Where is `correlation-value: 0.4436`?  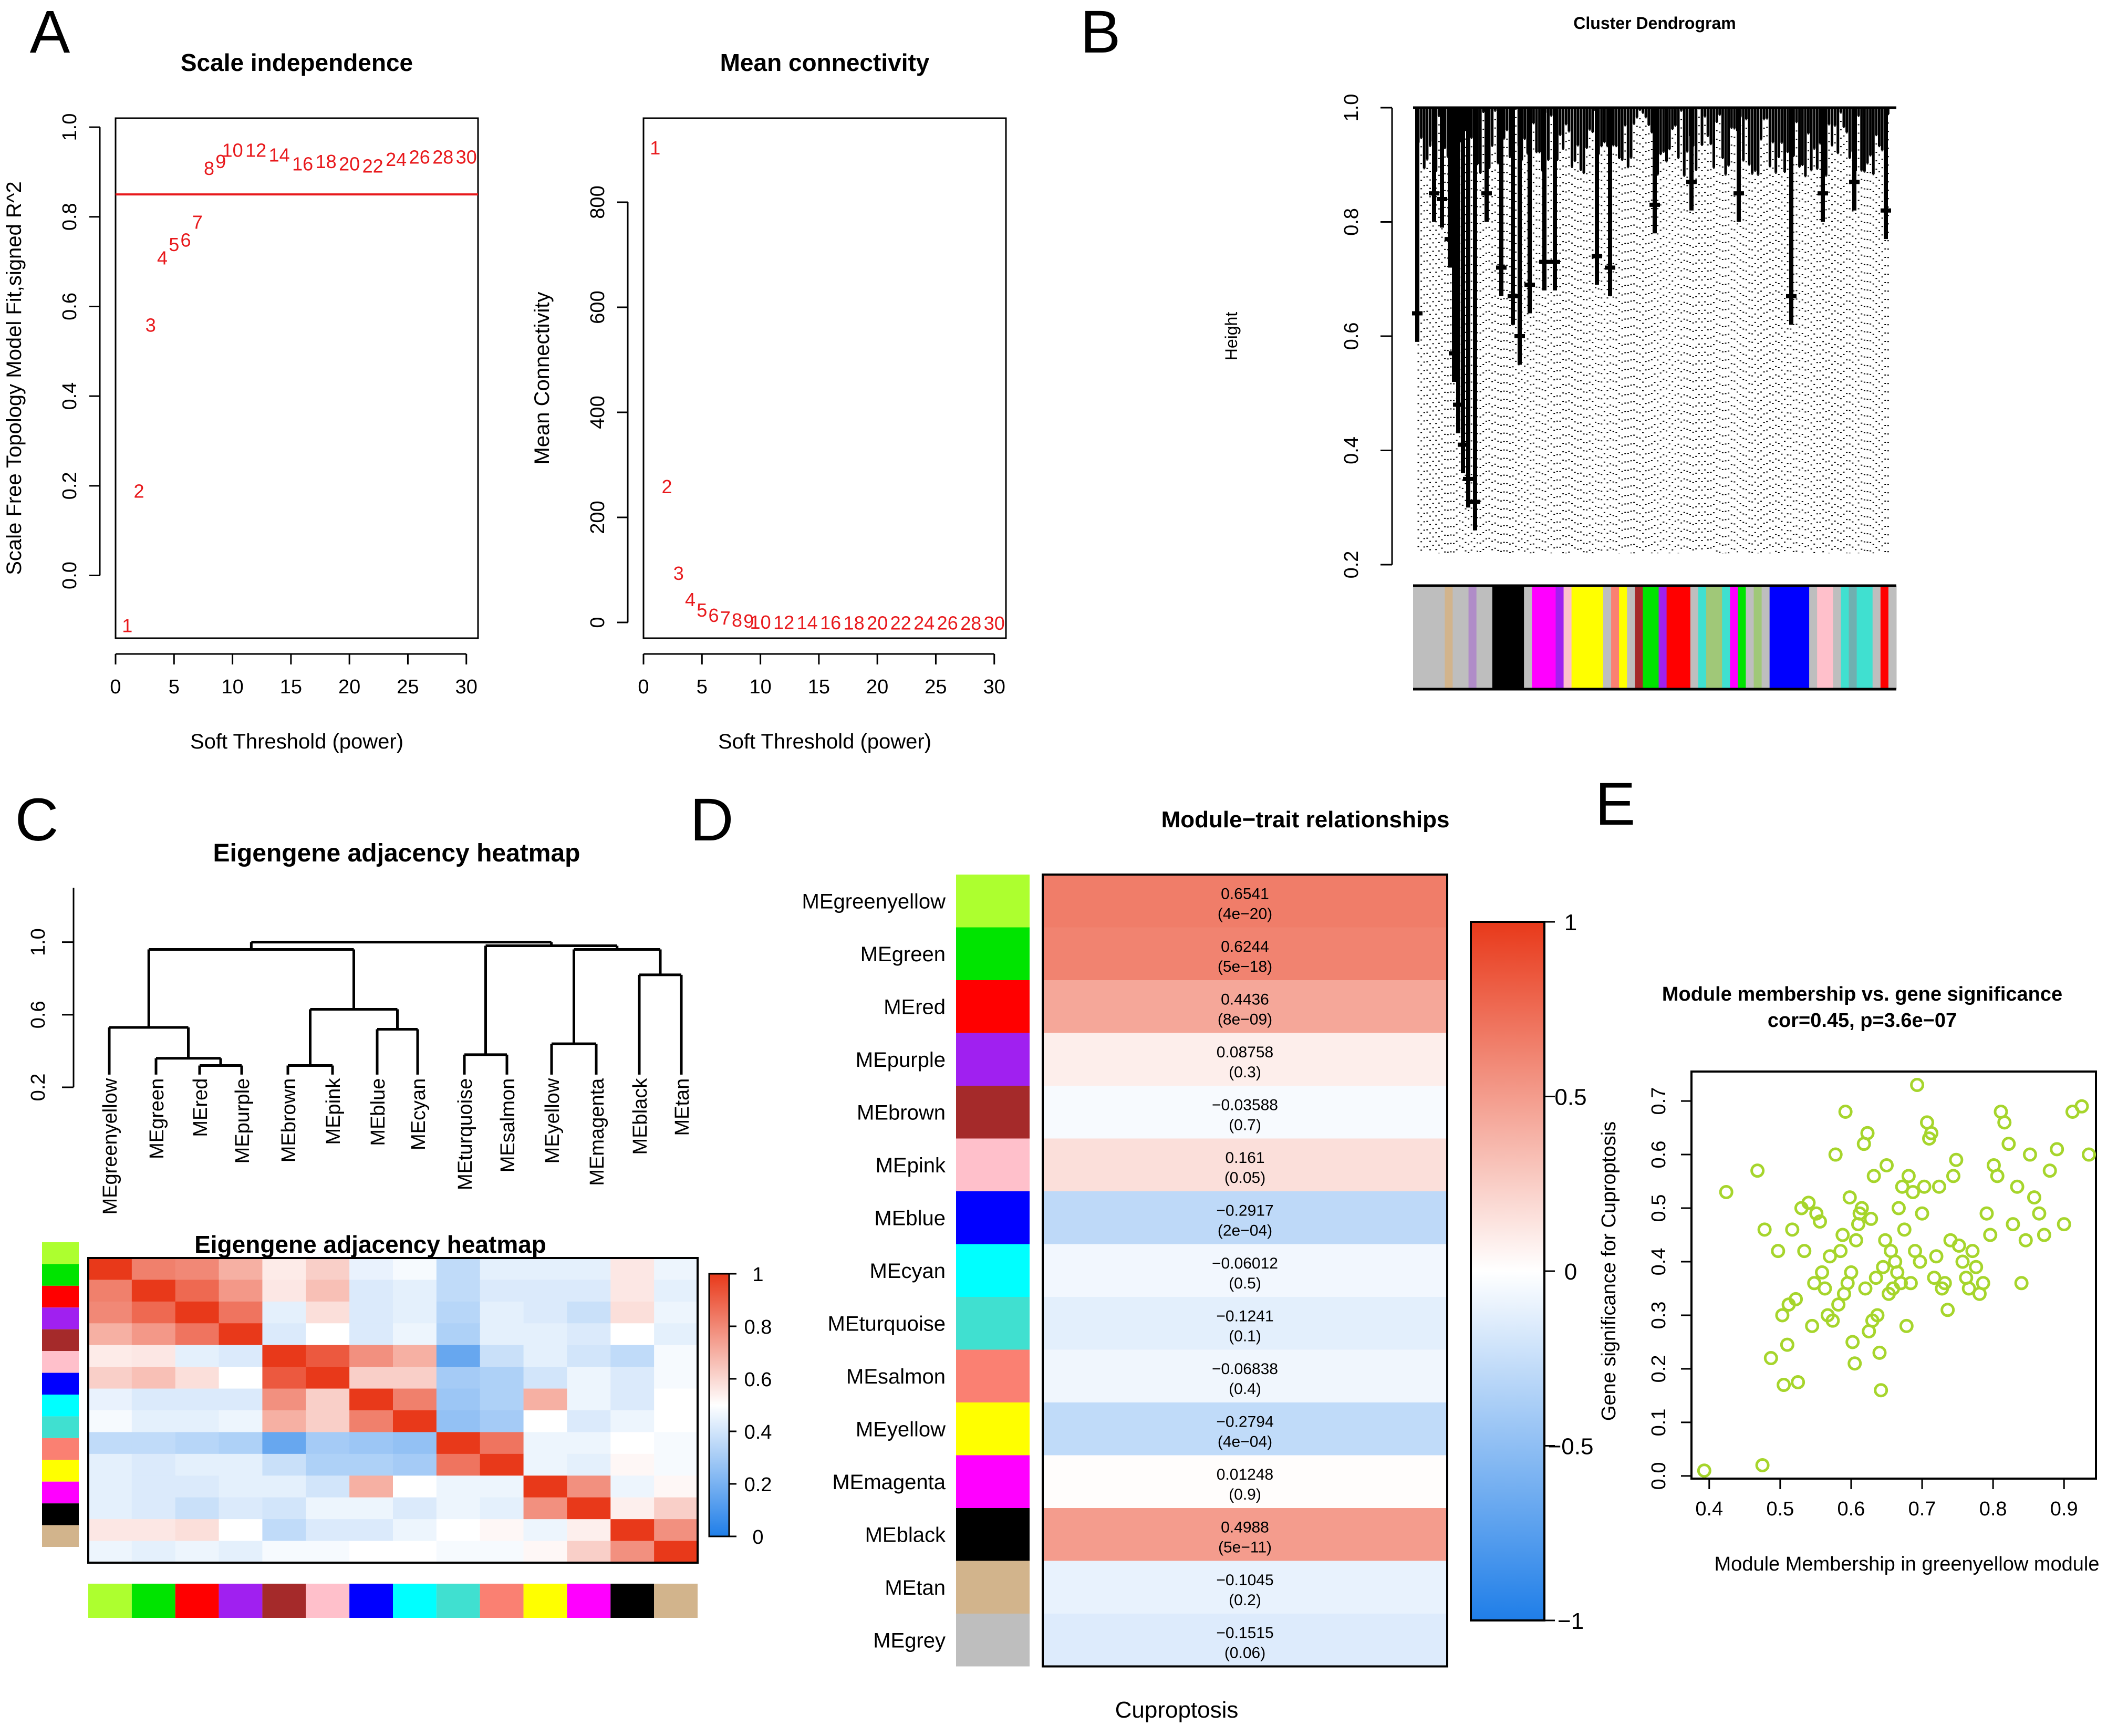 correlation-value: 0.4436 is located at coordinates (1245, 1000).